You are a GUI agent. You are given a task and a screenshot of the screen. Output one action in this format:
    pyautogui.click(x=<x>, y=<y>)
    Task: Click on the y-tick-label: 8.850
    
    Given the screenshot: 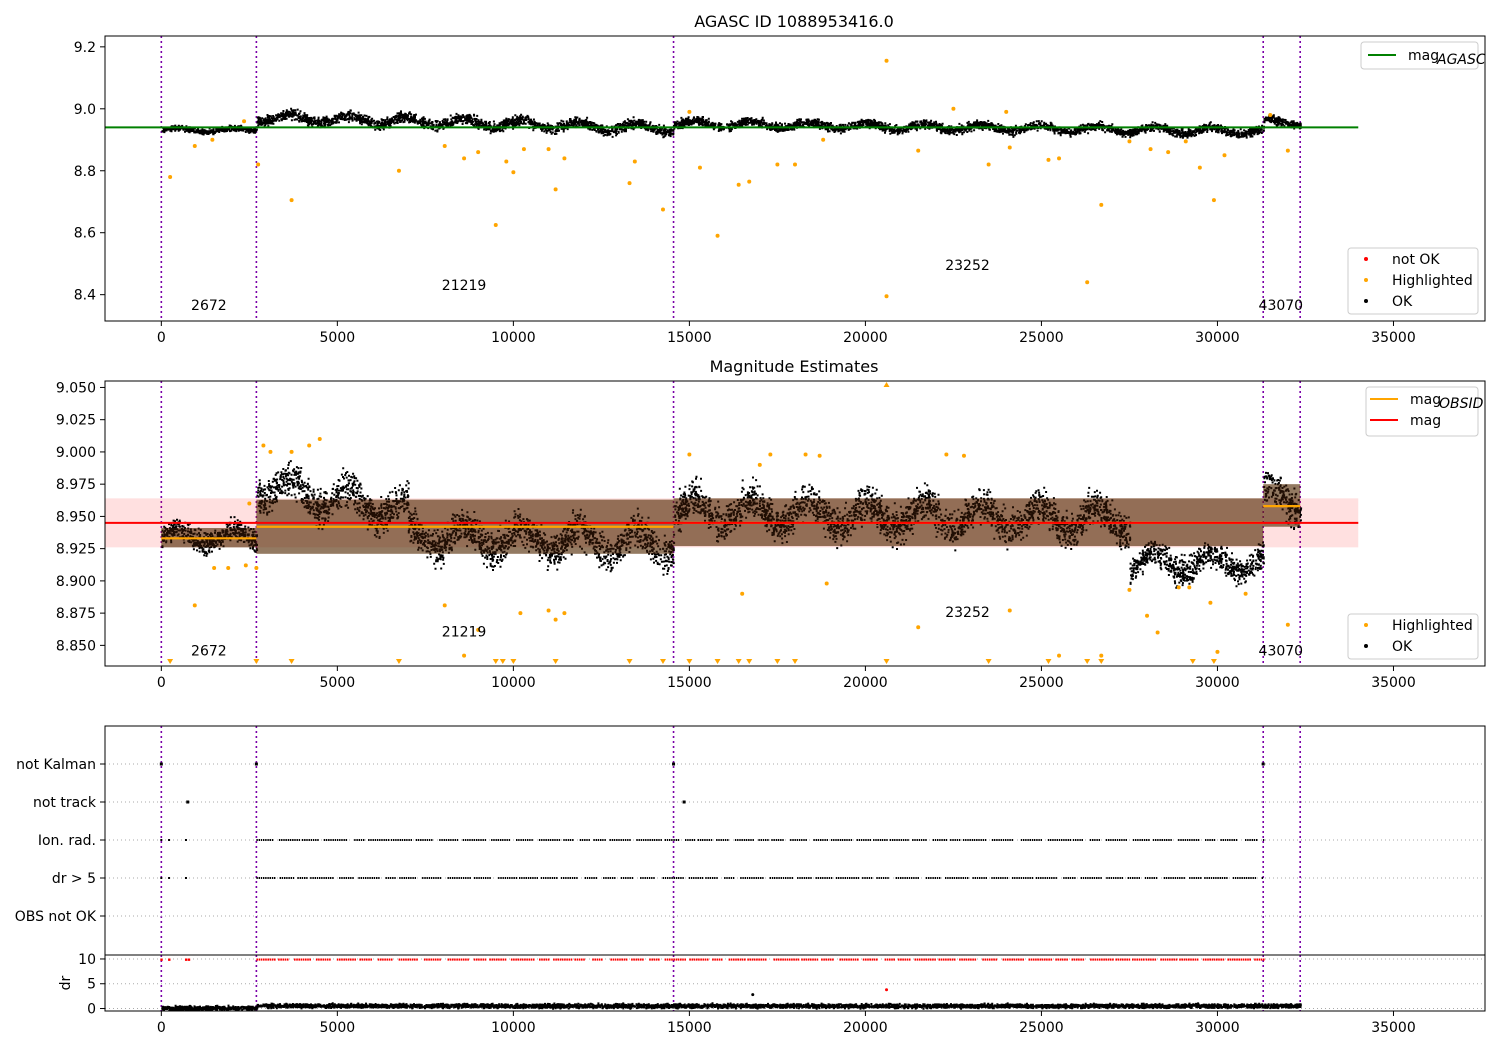 What is the action you would take?
    pyautogui.click(x=76, y=646)
    